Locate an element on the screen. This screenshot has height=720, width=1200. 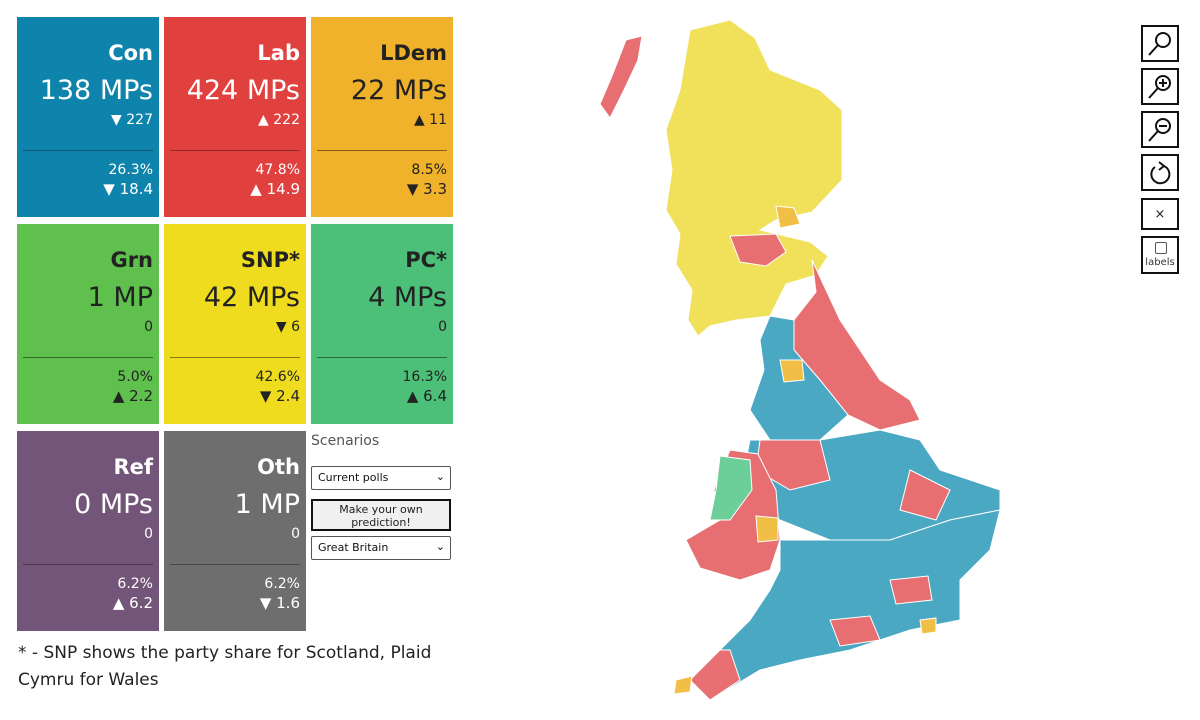
map-region-london is located at coordinates (911, 590).